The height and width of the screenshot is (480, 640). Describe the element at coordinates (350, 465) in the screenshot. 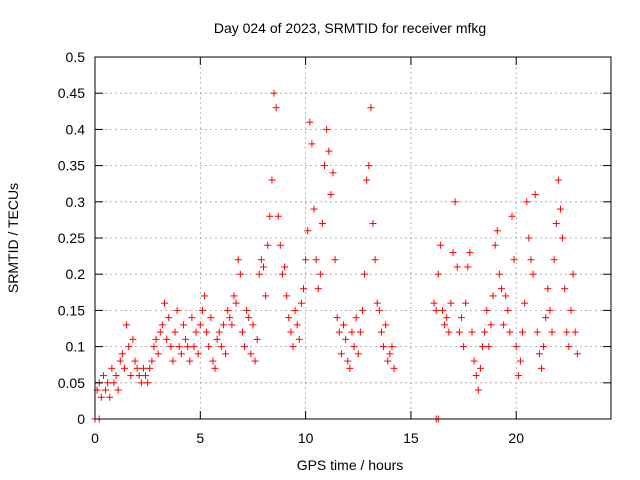

I see `x-axis-label: GPS time / hours` at that location.